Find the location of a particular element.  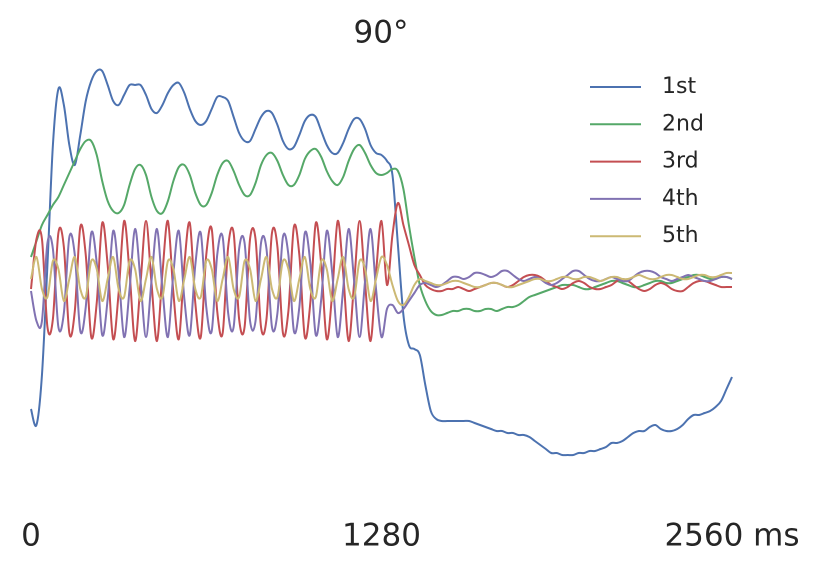

legend-label: 2nd is located at coordinates (683, 123).